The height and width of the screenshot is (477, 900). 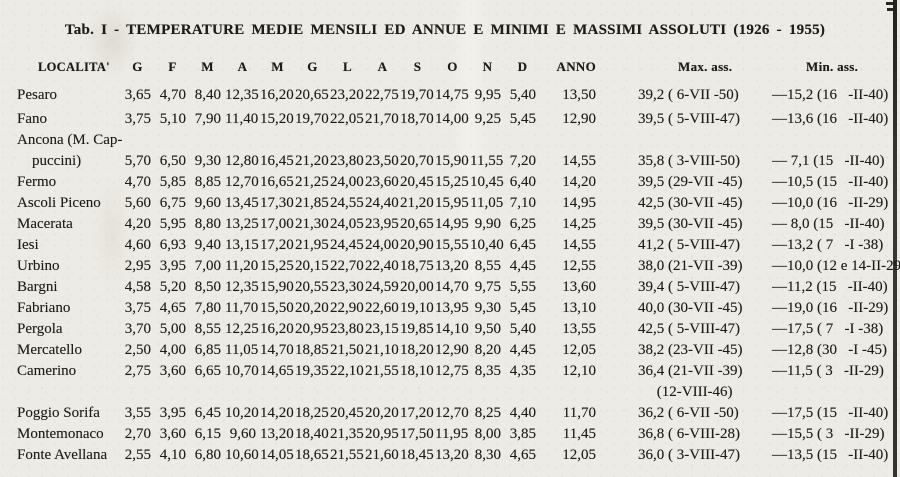 I want to click on month-value: 13,25, so click(x=242, y=224).